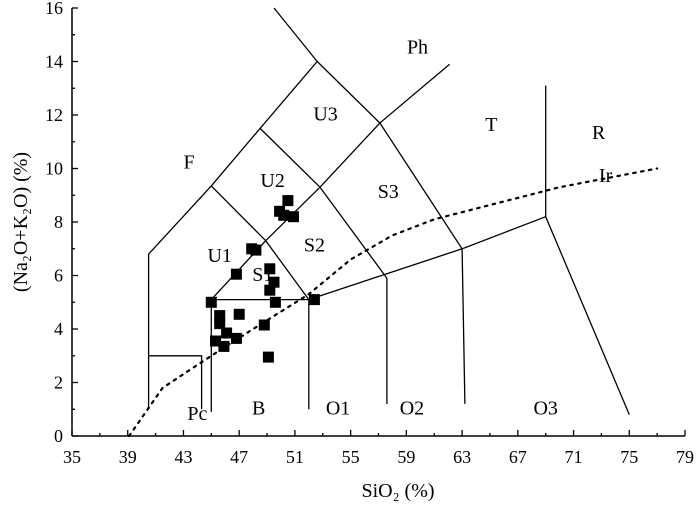  Describe the element at coordinates (262, 279) in the screenshot. I see `data-points` at that location.